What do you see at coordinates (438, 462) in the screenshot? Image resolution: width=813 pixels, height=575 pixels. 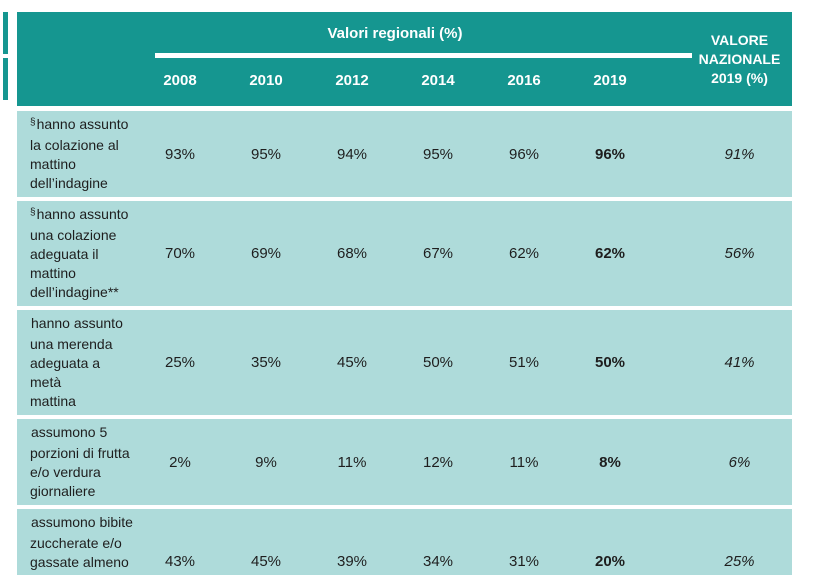 I see `value-cell-2014: 12%` at bounding box center [438, 462].